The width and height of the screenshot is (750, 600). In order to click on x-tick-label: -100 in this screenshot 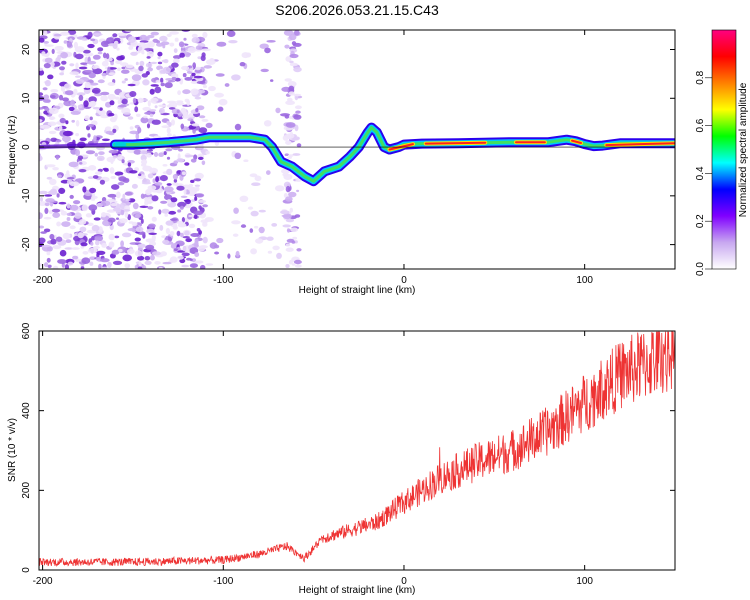, I will do `click(223, 280)`.